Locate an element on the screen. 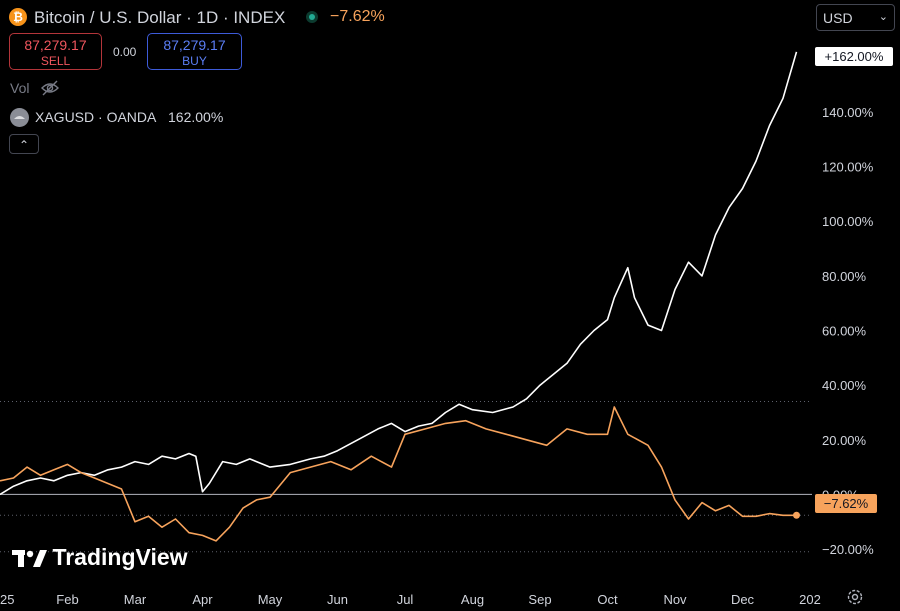  x-axis-tick-label: Aug is located at coordinates (472, 599).